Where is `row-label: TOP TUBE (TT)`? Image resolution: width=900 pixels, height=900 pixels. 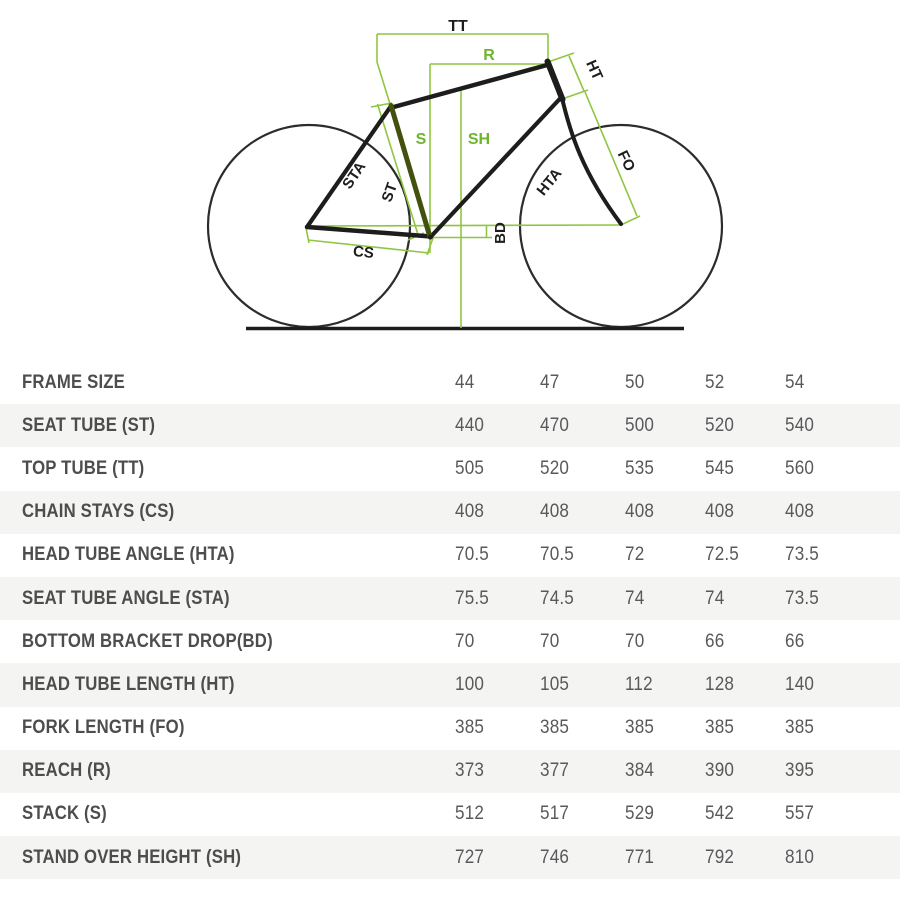
row-label: TOP TUBE (TT) is located at coordinates (83, 468).